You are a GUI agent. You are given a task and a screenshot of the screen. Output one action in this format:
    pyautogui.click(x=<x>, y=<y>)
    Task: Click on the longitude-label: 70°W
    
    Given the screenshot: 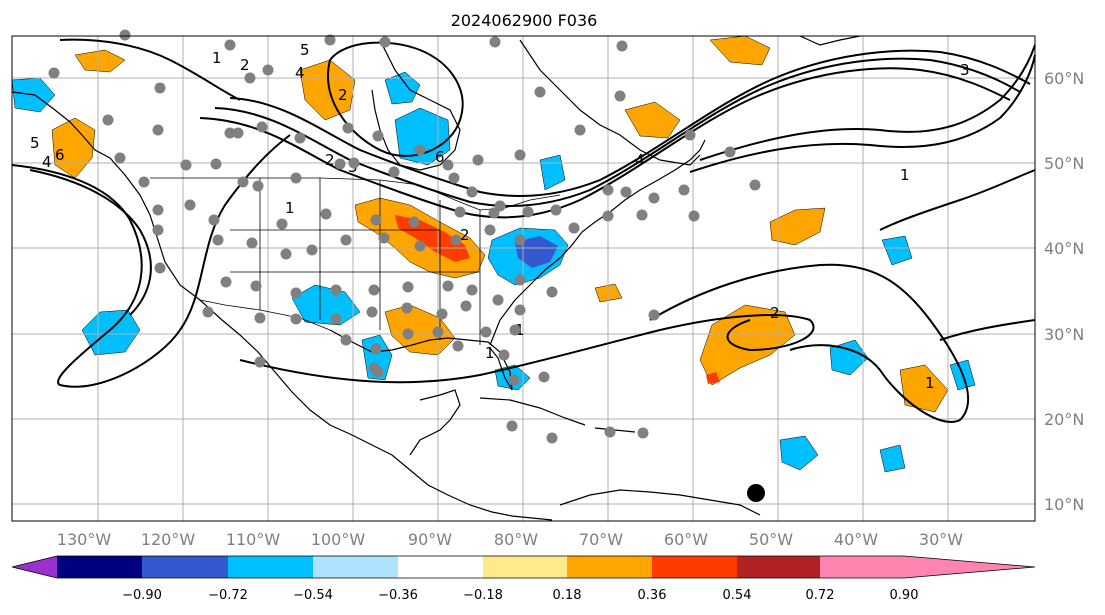 What is the action you would take?
    pyautogui.click(x=601, y=539)
    